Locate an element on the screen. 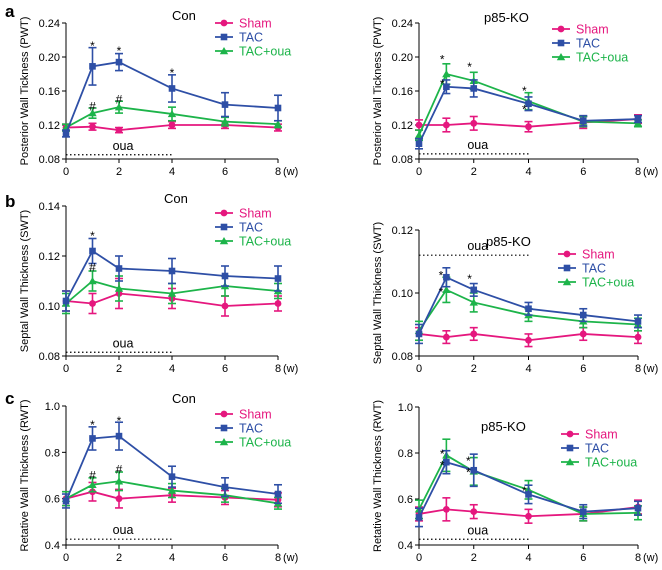  y-tick-label: 1.0 is located at coordinates (405, 408).